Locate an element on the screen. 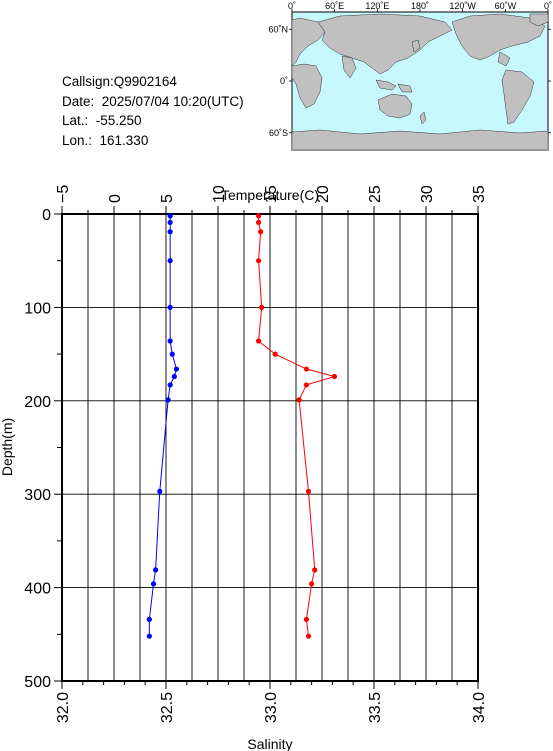 The width and height of the screenshot is (553, 751). salinity-tick-labels: 32.0 32.5 33.0 33.5 34.0 is located at coordinates (271, 707).